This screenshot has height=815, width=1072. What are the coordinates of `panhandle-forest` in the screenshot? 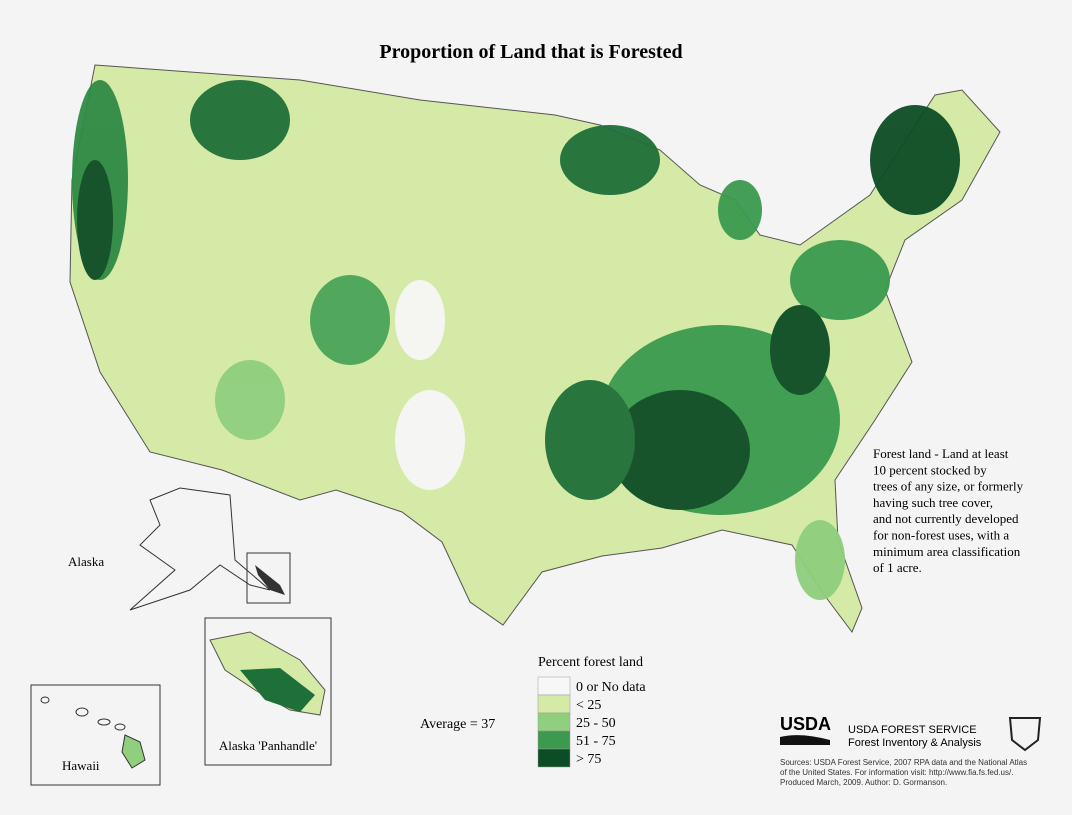 It's located at (277, 690).